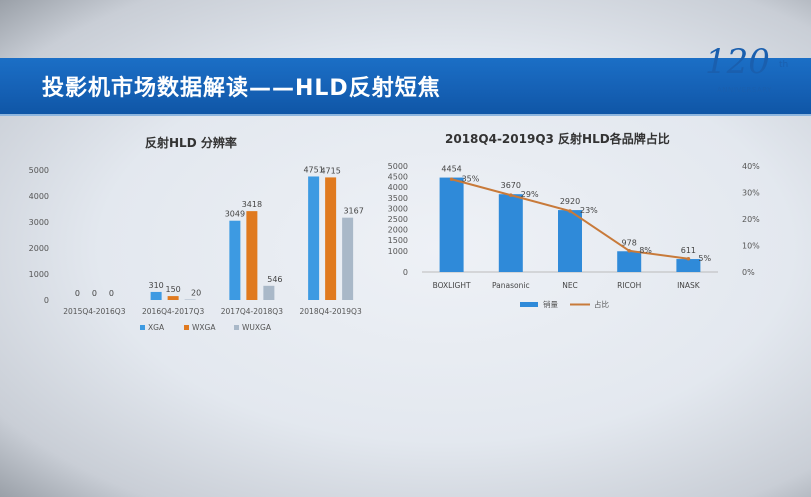 This screenshot has width=811, height=497. I want to click on bar-value-label: 3167, so click(353, 211).